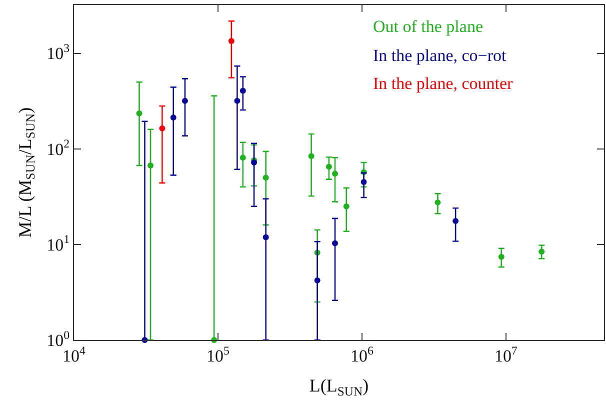 The image size is (606, 404). I want to click on y-tick-label: 10$^{3}$, so click(58, 52).